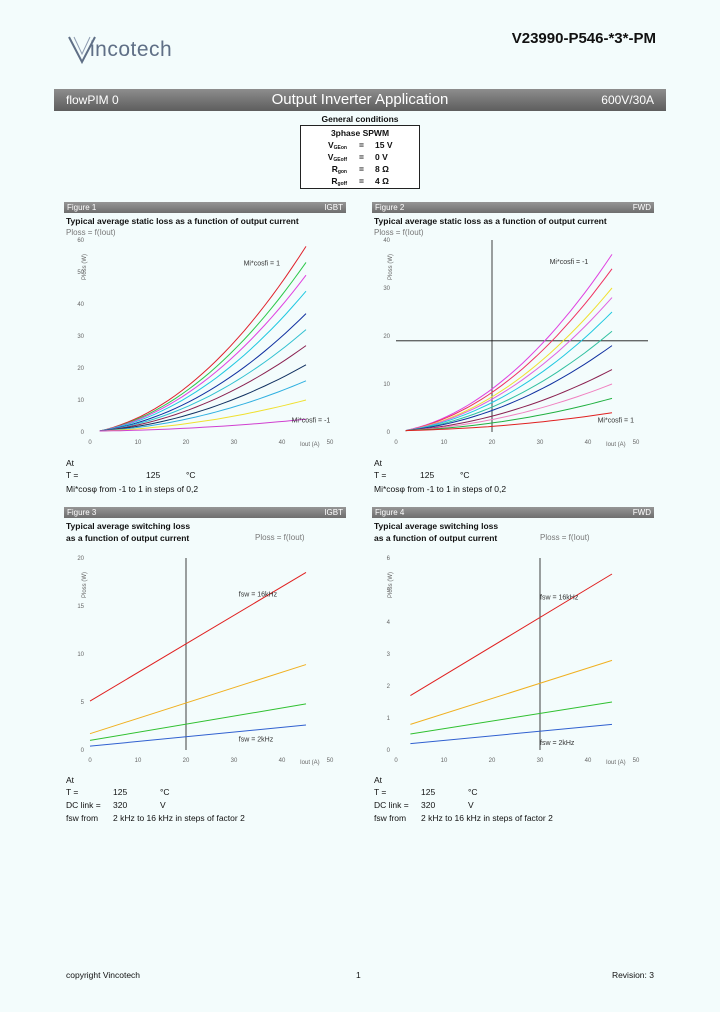 The height and width of the screenshot is (1012, 720). Describe the element at coordinates (473, 792) in the screenshot. I see `figure-4-cond-unit: °C` at that location.